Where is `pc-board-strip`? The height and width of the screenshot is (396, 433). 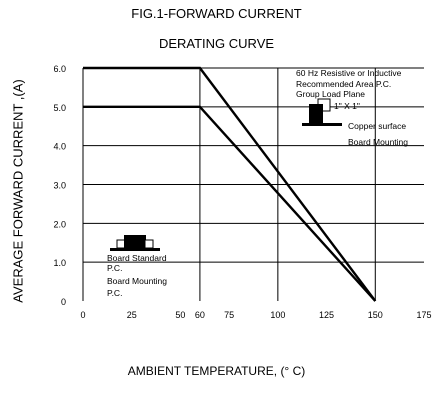
pc-board-strip is located at coordinates (322, 124).